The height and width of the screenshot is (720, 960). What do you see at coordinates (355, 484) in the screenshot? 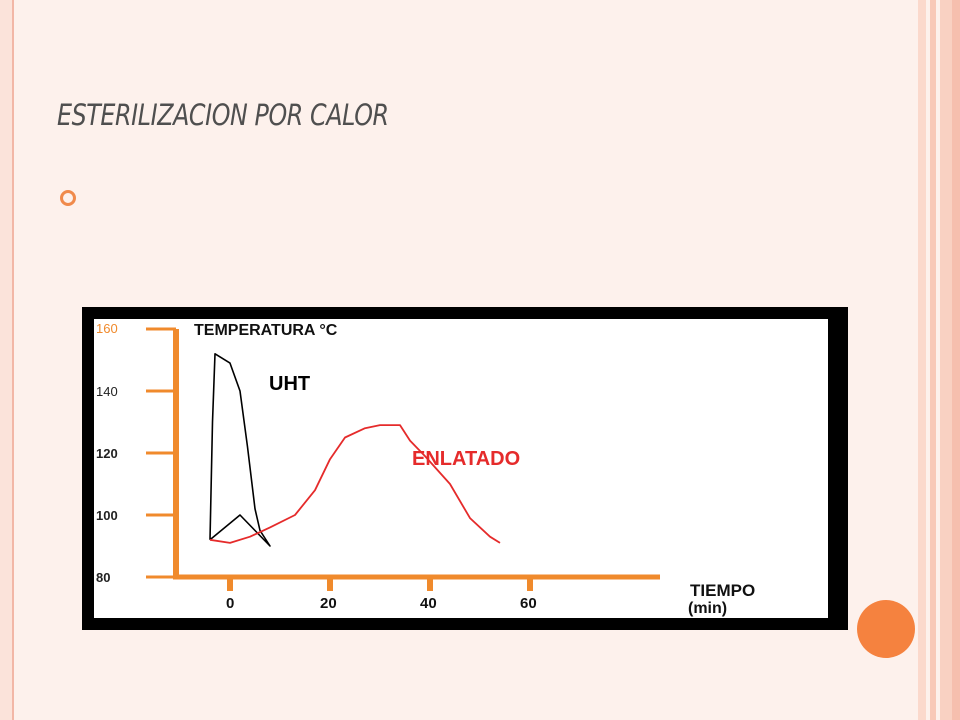
I see `series-line-enlatado` at bounding box center [355, 484].